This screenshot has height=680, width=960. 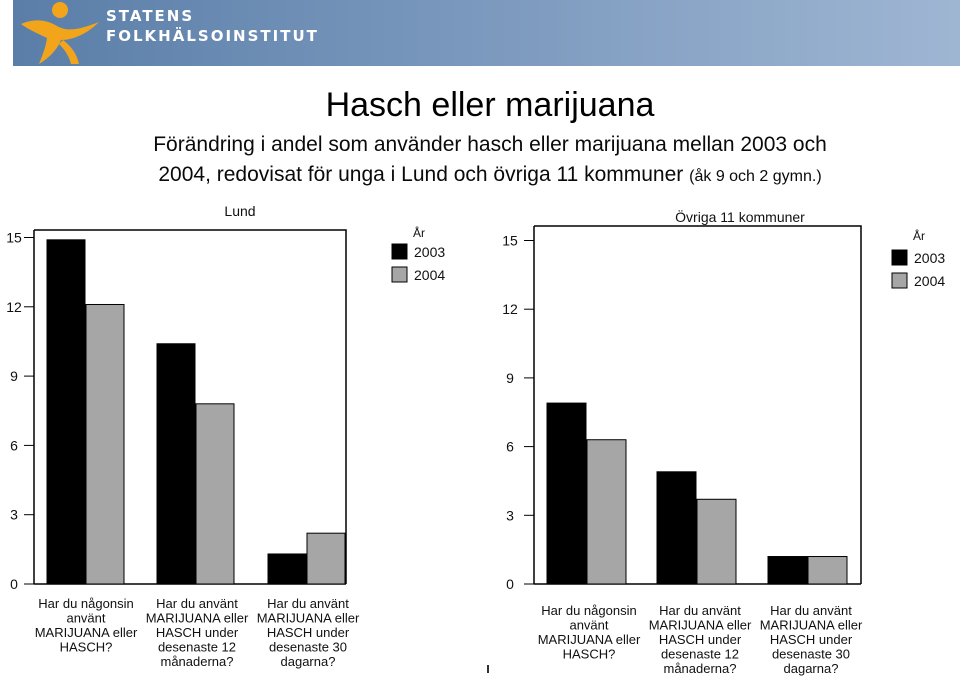 What do you see at coordinates (197, 647) in the screenshot?
I see `chart1-category-label-line: desenaste 12` at bounding box center [197, 647].